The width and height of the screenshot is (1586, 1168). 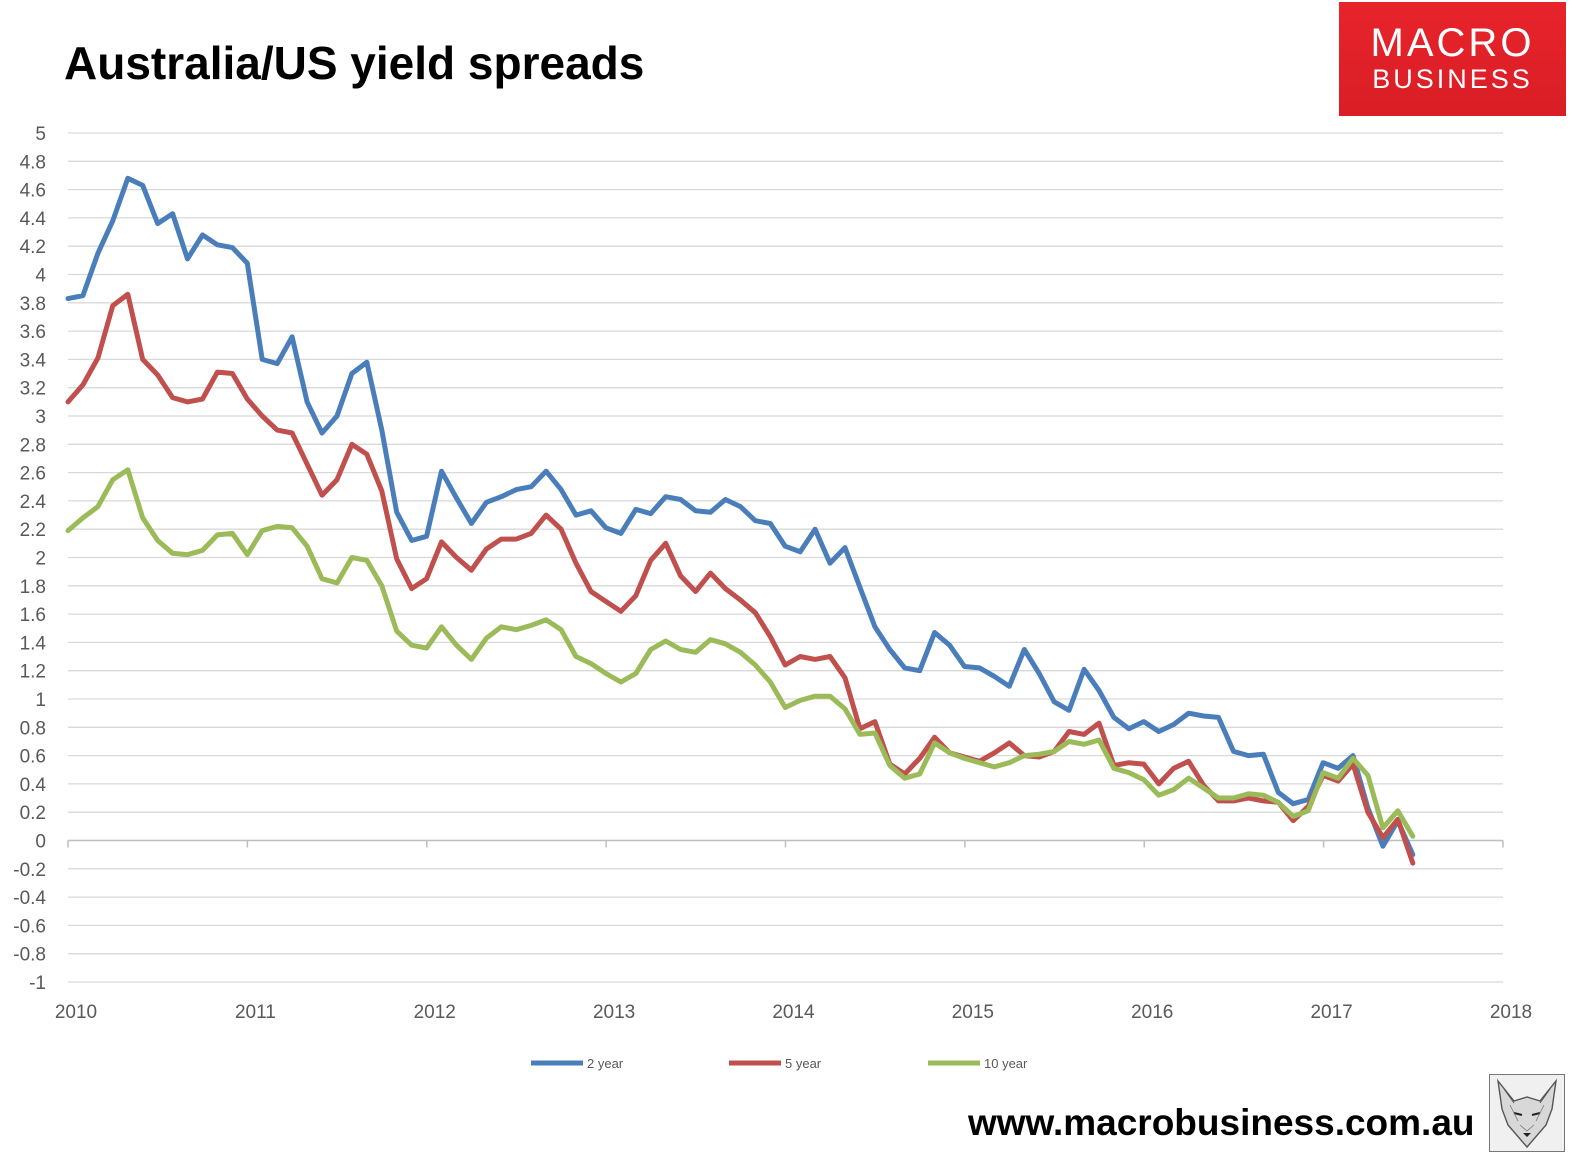 What do you see at coordinates (33, 587) in the screenshot?
I see `y-tick-label: 1.8` at bounding box center [33, 587].